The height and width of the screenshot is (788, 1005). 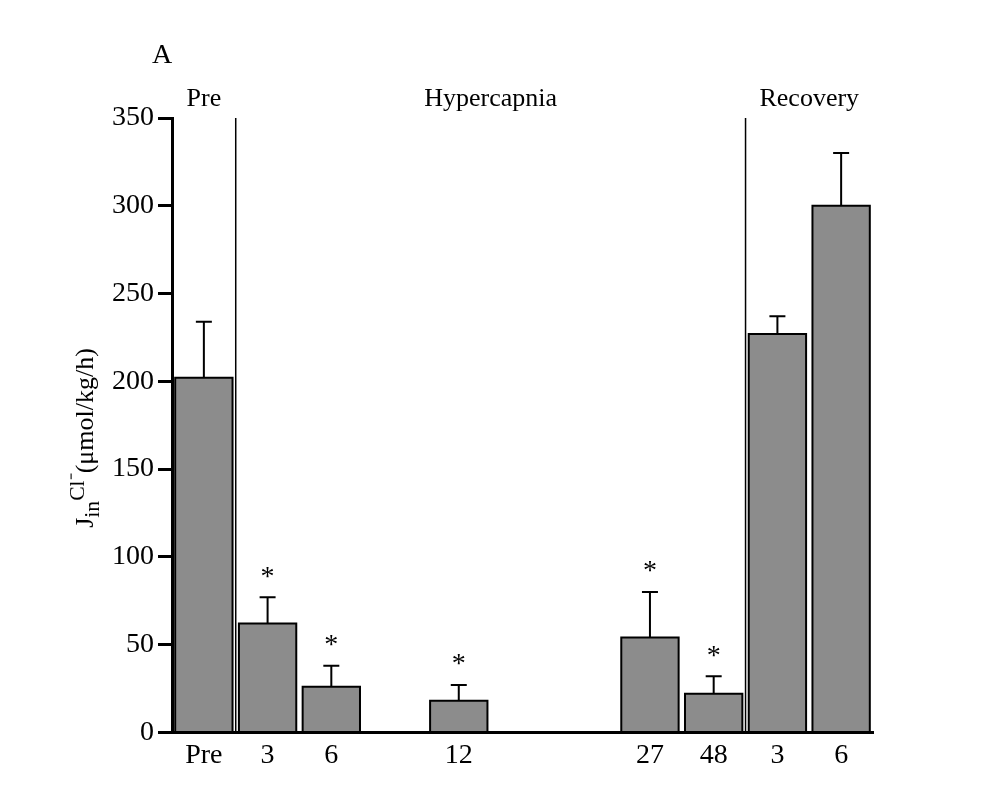 I want to click on y-tick-label: 300, so click(x=133, y=204).